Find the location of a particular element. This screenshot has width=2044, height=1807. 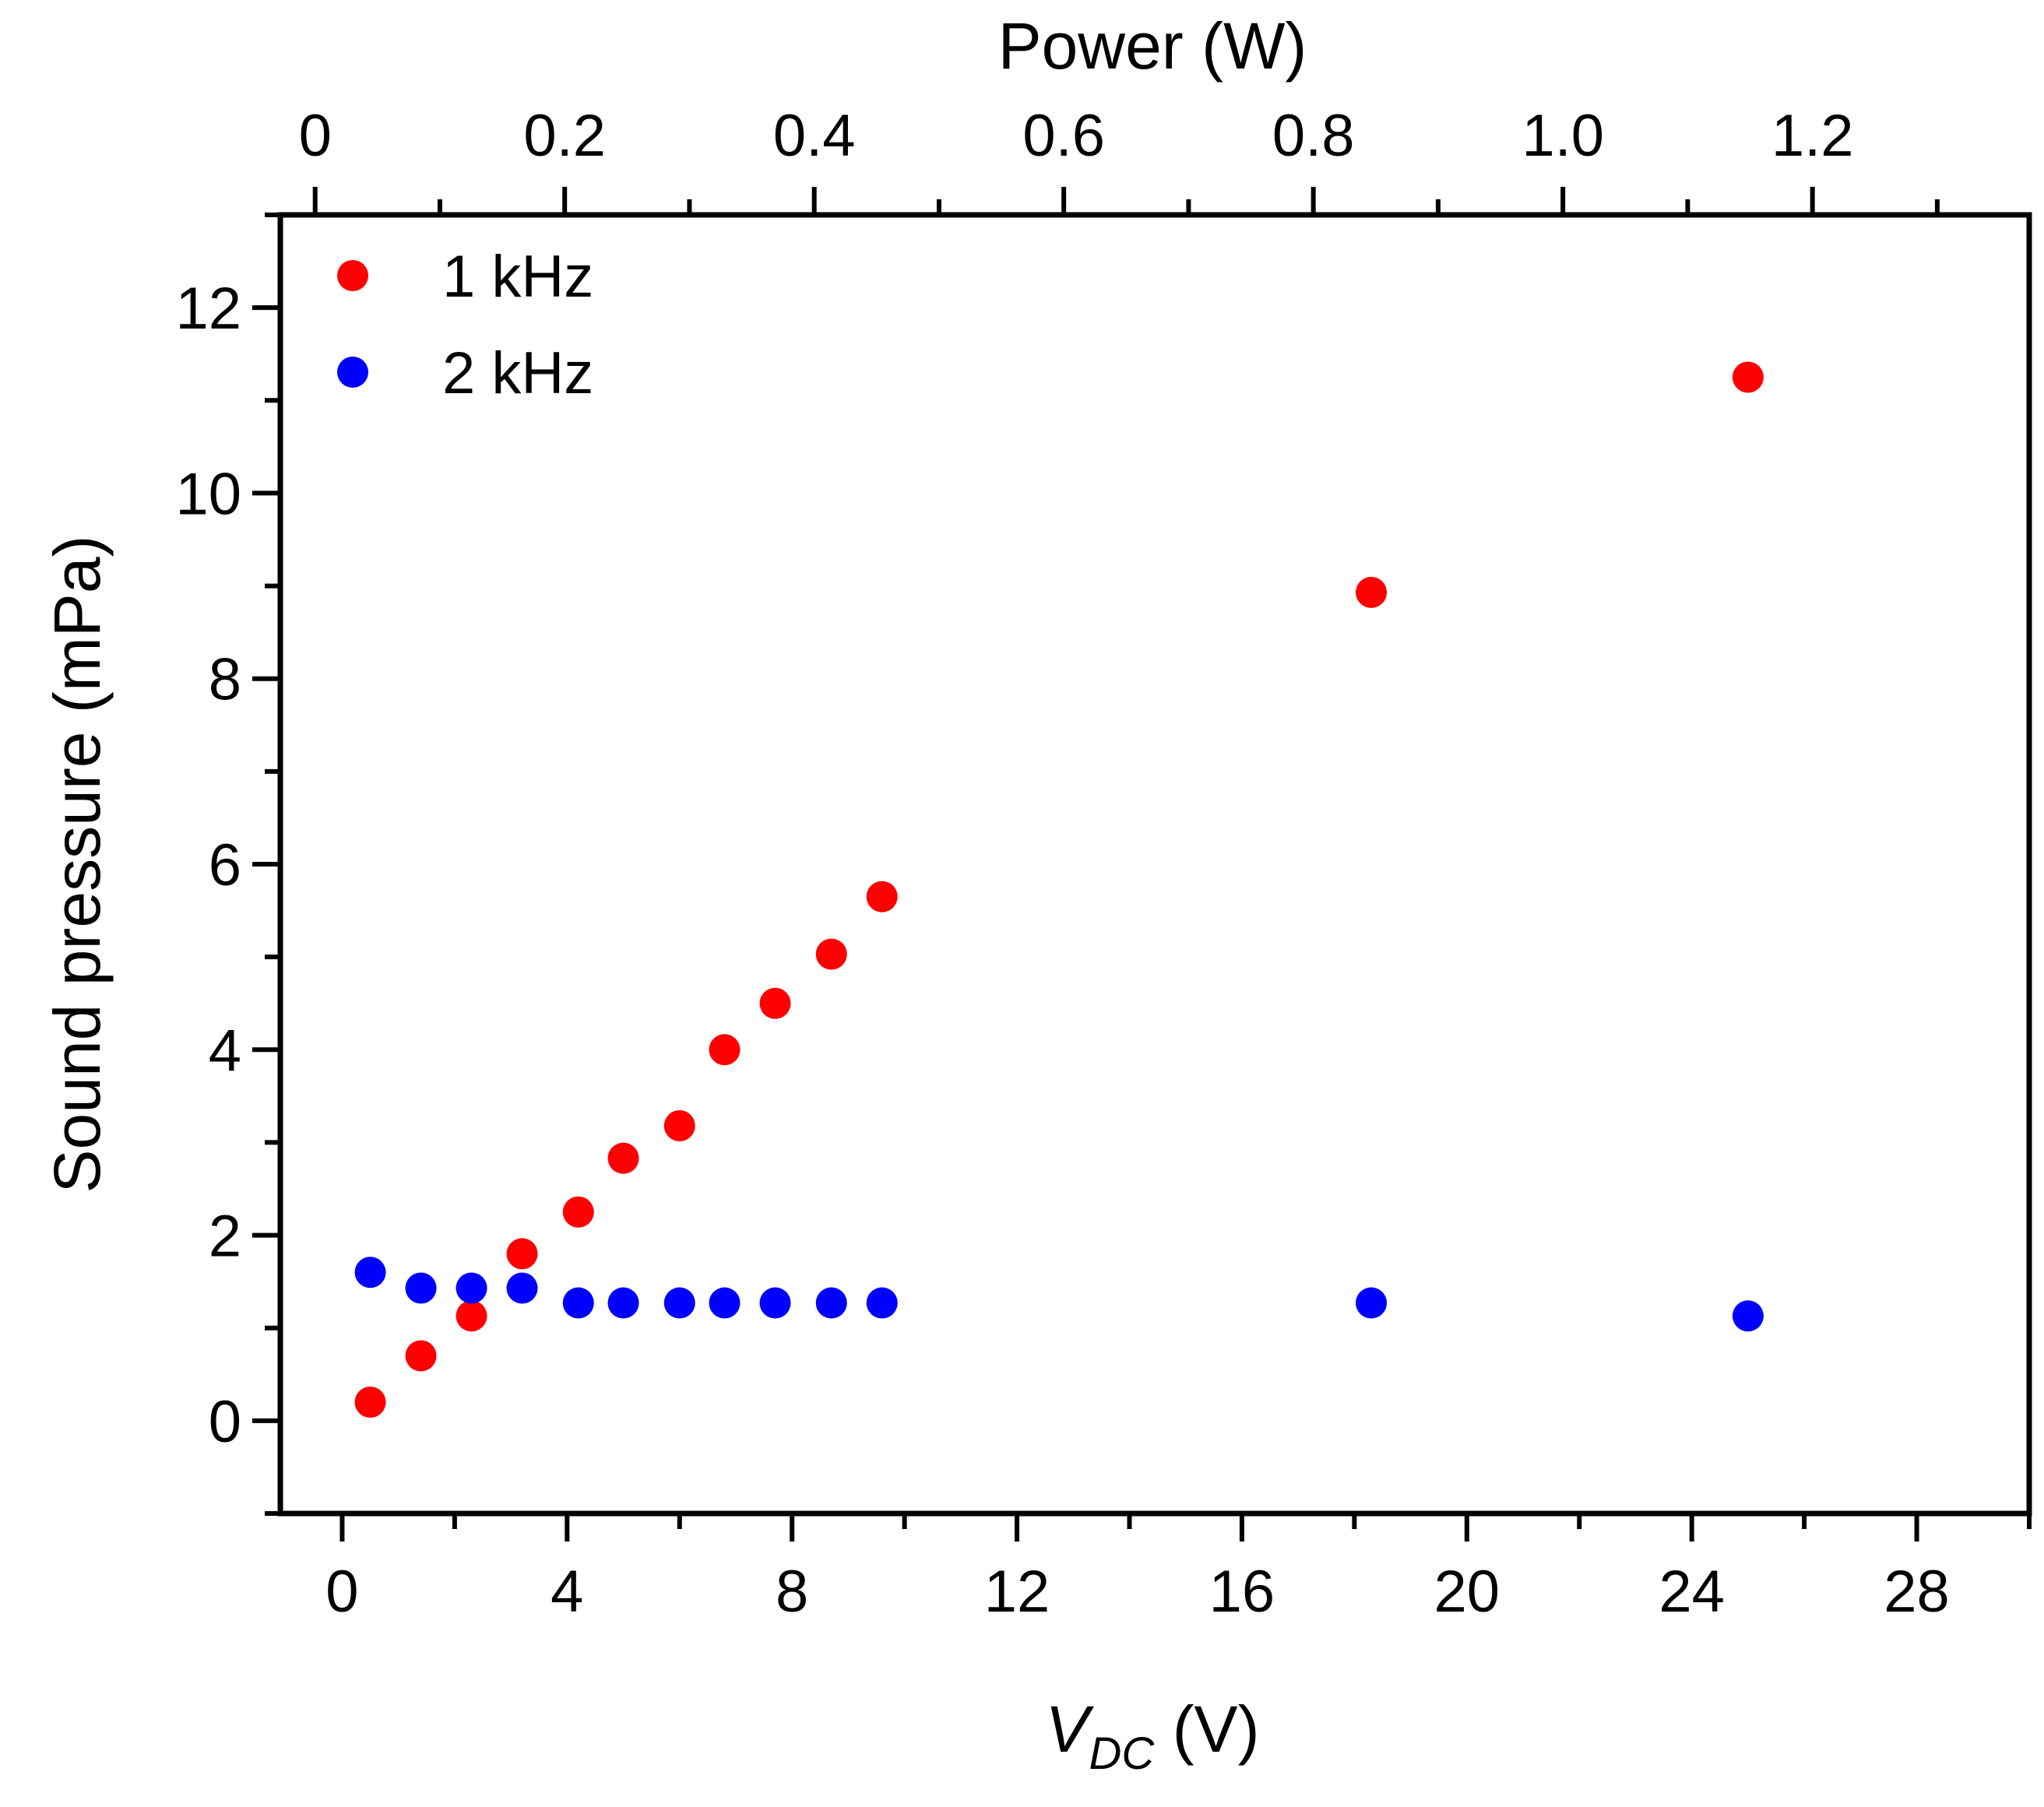

legend-label: 1 kHz is located at coordinates (517, 277).